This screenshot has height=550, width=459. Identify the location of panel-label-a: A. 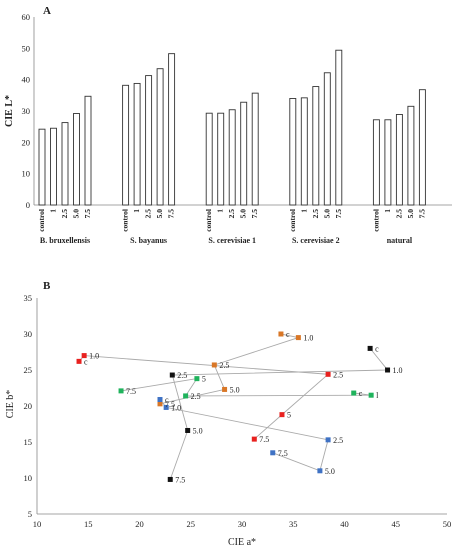
(47, 11).